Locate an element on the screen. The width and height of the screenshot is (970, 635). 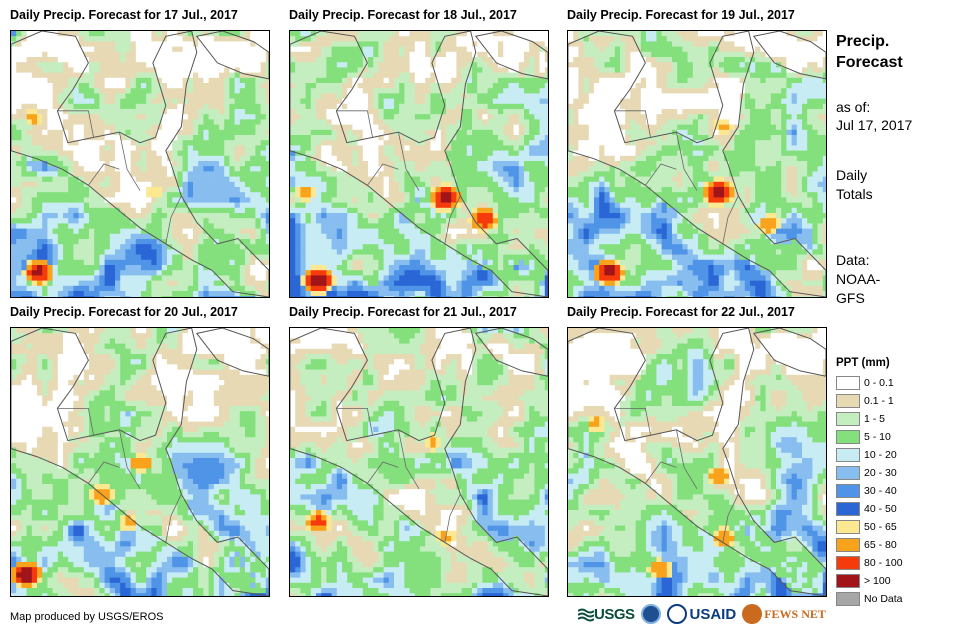
data-source-label: Data: NOAA-GFS is located at coordinates (858, 279).